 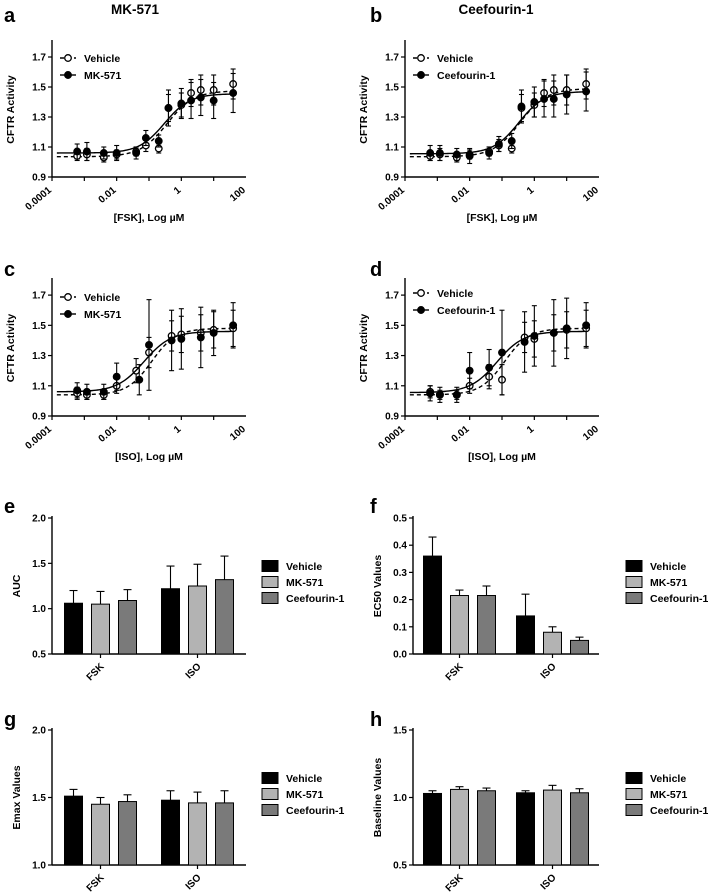 I want to click on x-tick-label-c: 1, so click(x=178, y=430).